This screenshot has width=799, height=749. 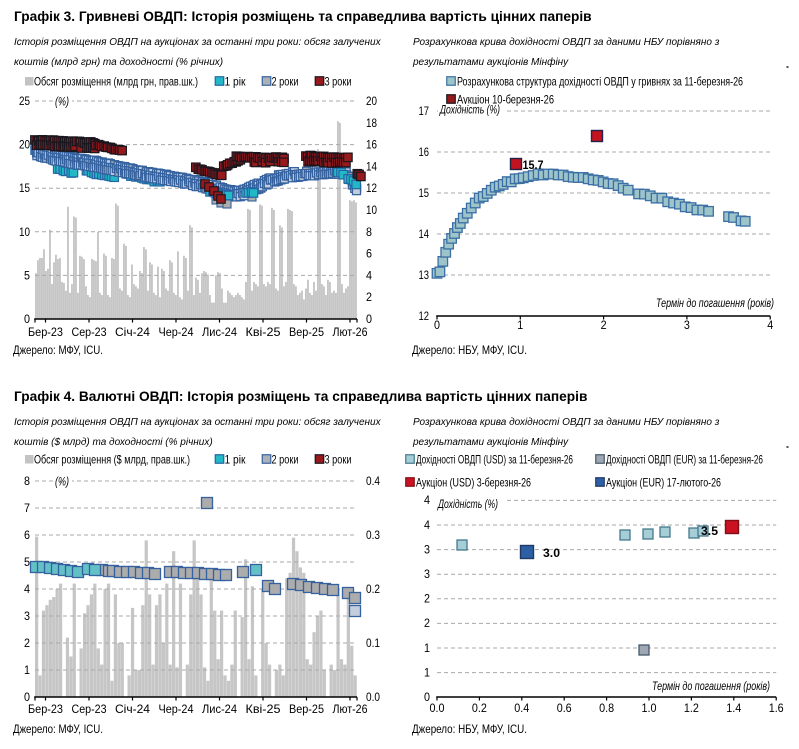 I want to click on svg-text:Дохідності ОВДП (USD) за 11-бе: Дохідності ОВДП (USD) за 11-березня-26, so click(x=494, y=460).